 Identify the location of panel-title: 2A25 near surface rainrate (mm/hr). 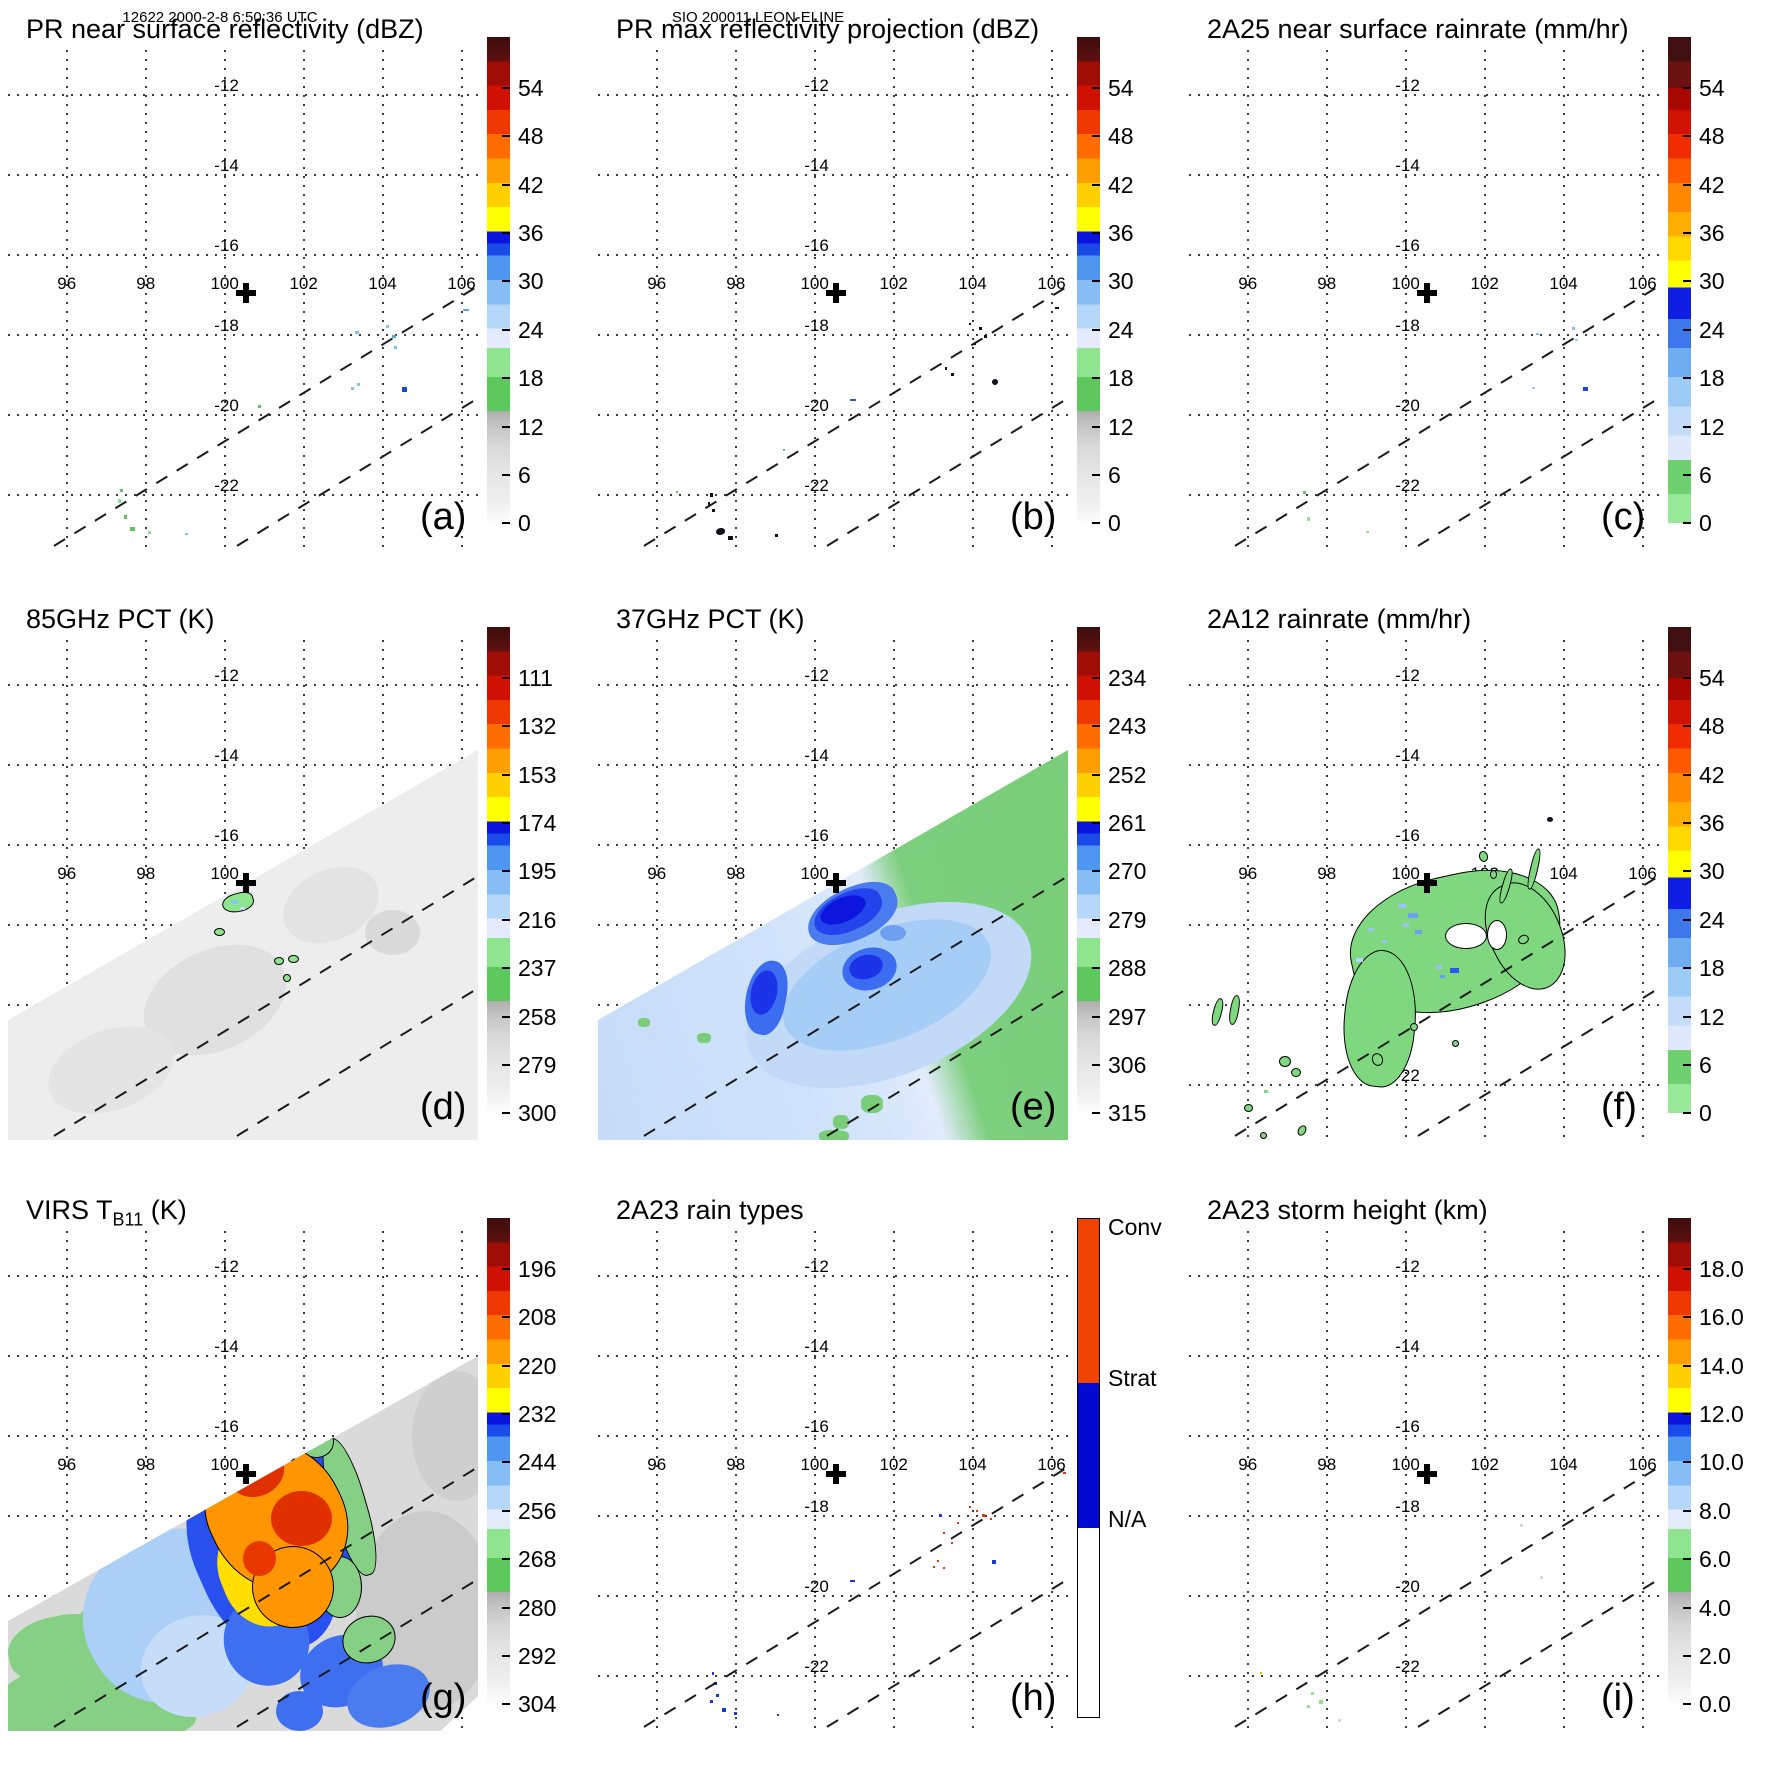
(1418, 29).